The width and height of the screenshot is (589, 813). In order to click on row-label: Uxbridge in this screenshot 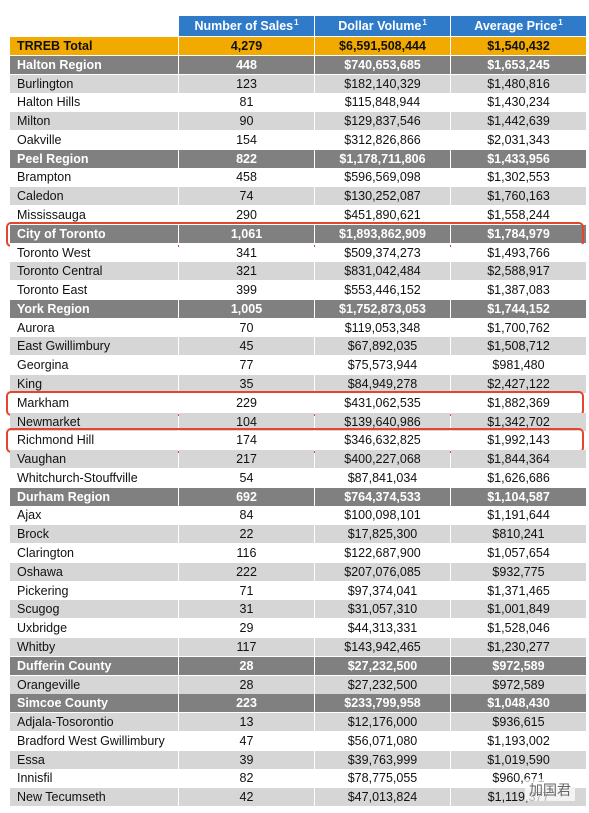, I will do `click(94, 628)`.